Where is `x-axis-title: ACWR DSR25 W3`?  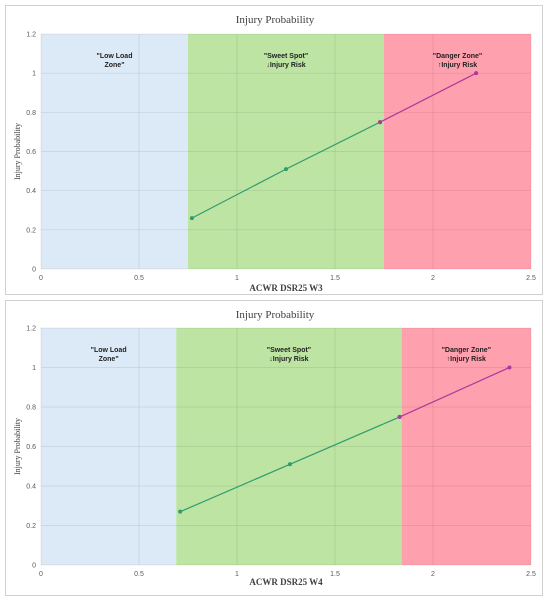 x-axis-title: ACWR DSR25 W3 is located at coordinates (286, 288).